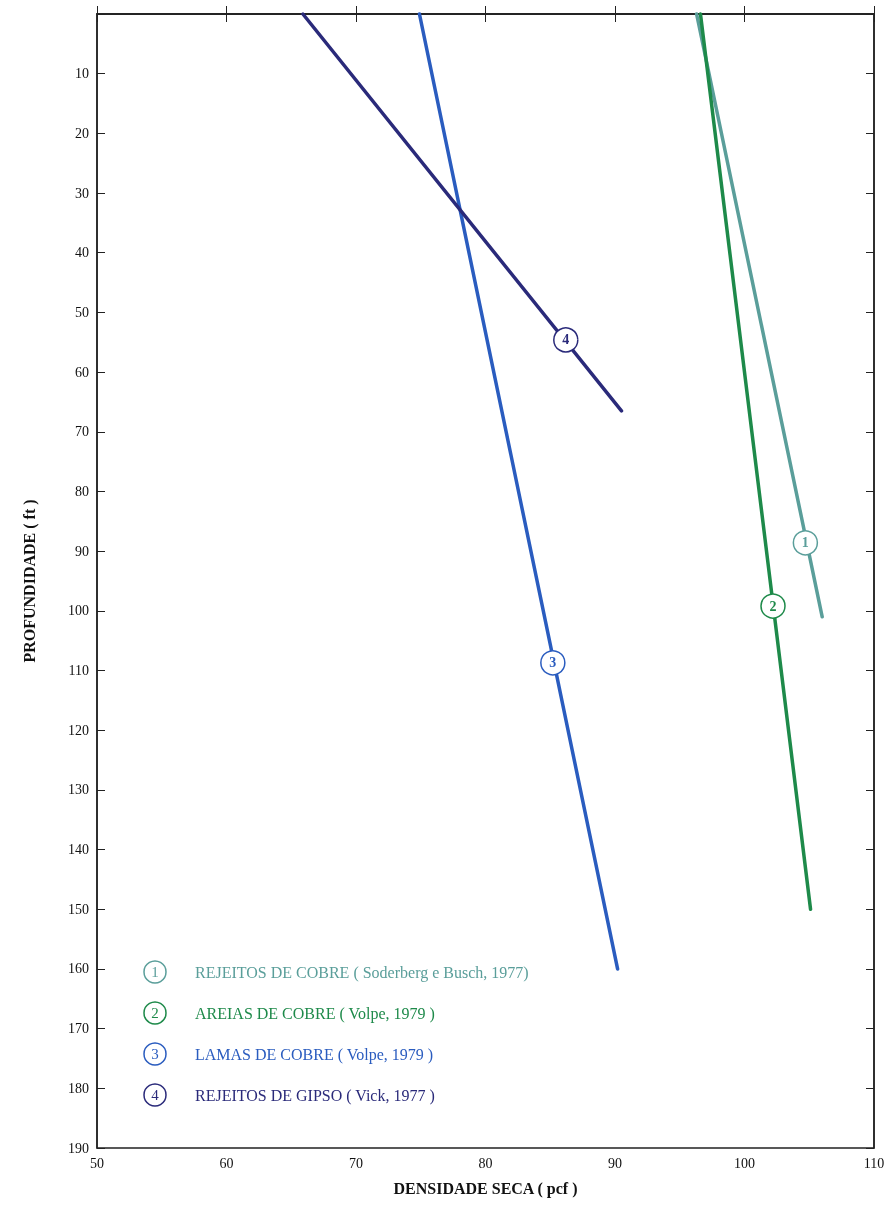 The image size is (896, 1214). Describe the element at coordinates (155, 1013) in the screenshot. I see `text: 2` at that location.